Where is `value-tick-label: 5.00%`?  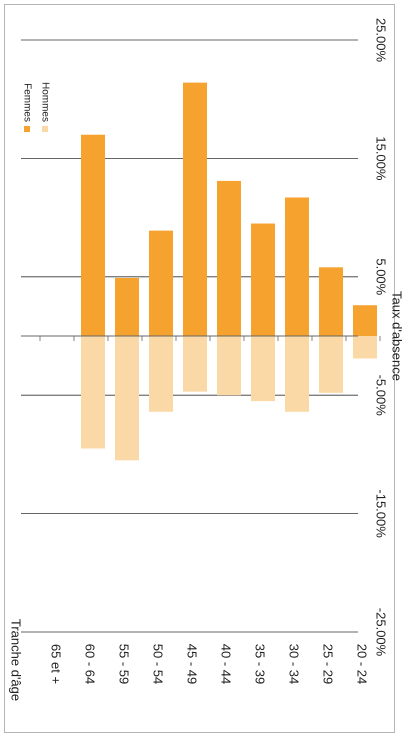
value-tick-label: 5.00% is located at coordinates (381, 276).